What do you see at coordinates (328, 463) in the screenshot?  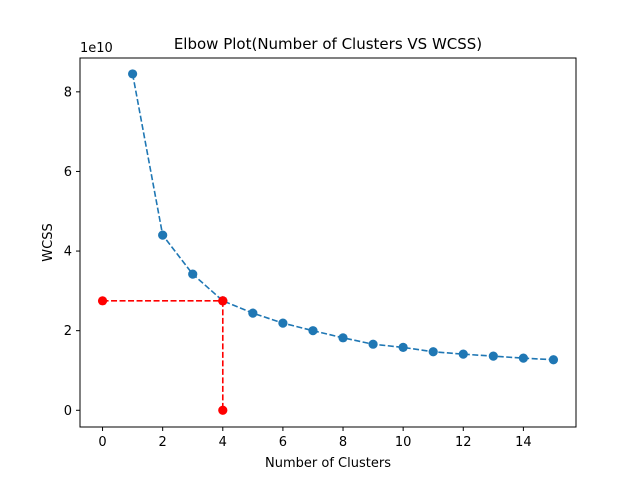 I see `x-axis-label: Number of Clusters` at bounding box center [328, 463].